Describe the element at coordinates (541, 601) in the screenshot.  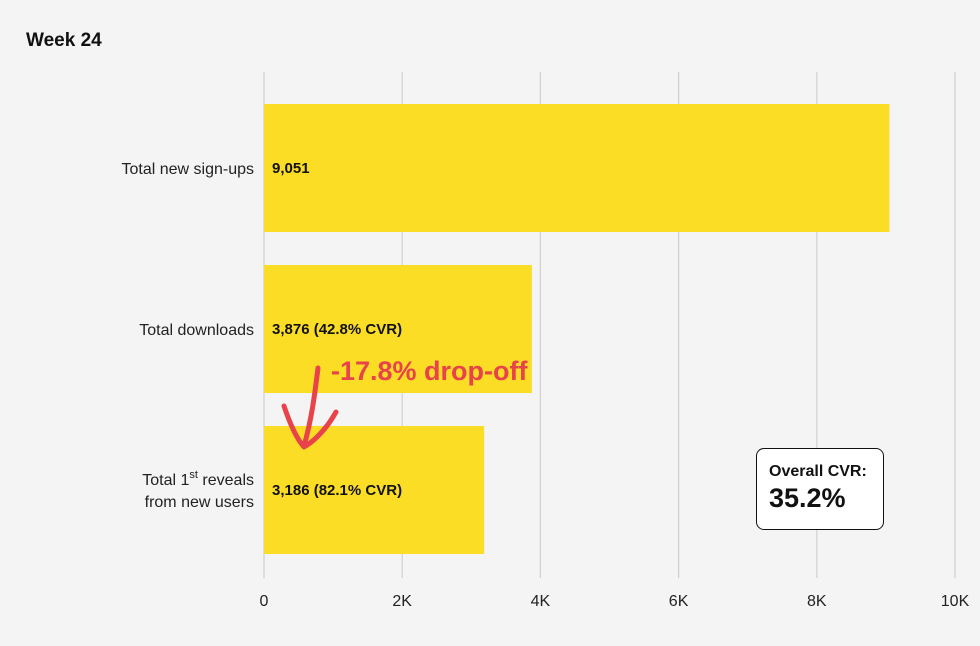
I see `x-tick-label: 4K` at that location.